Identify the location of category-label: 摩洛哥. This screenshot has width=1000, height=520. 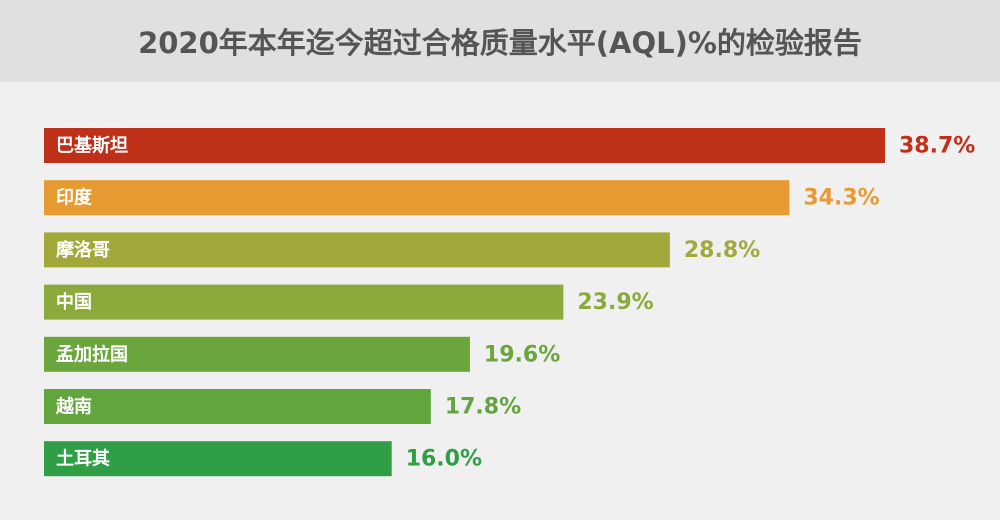
(83, 250).